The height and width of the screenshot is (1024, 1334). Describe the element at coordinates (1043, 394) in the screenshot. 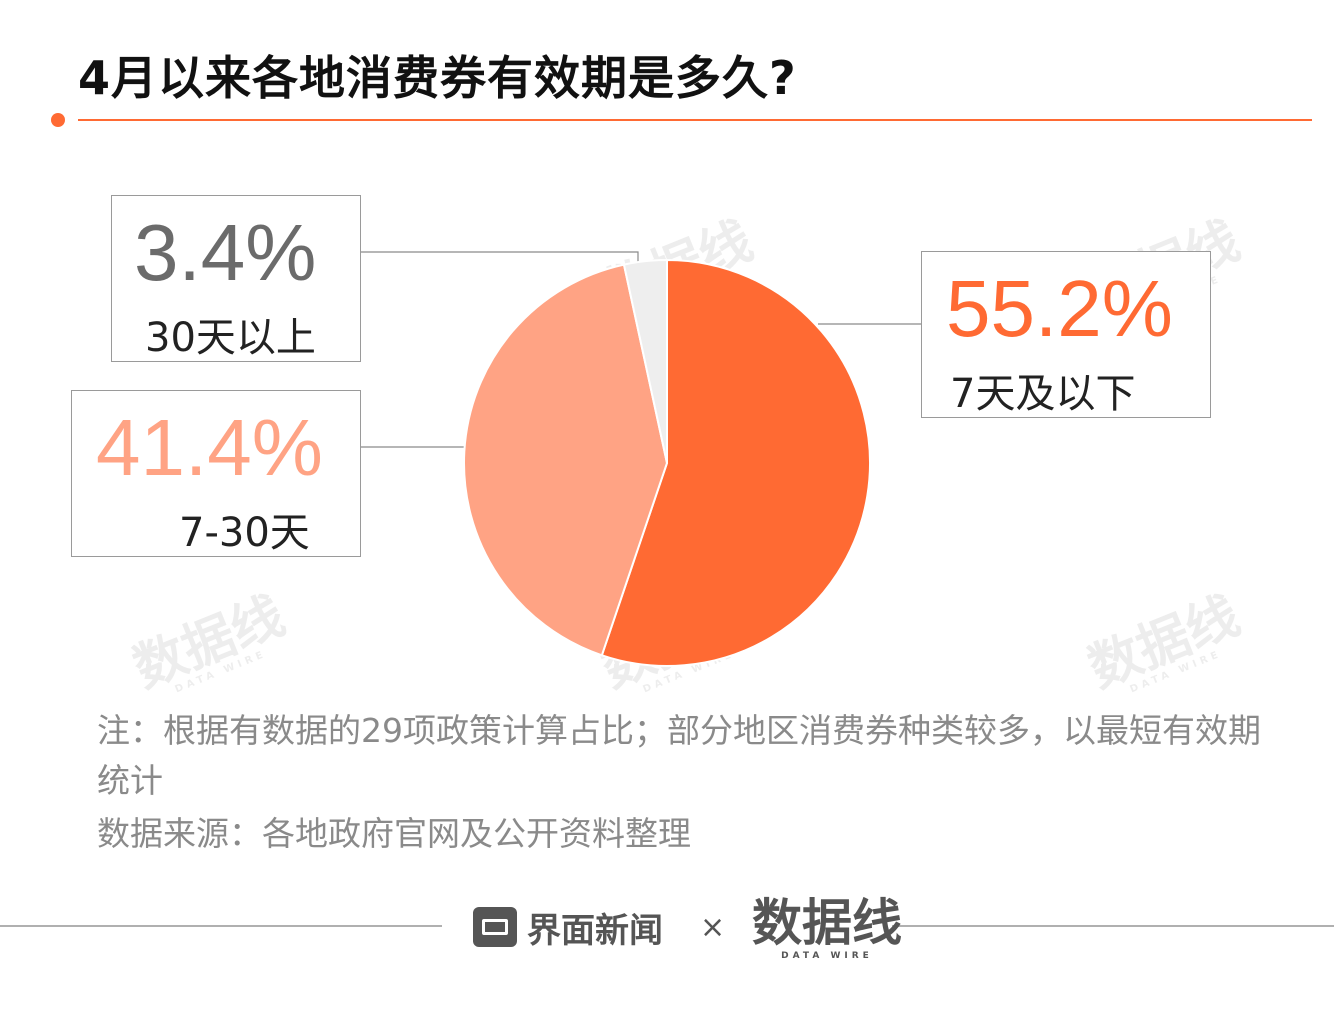

I see `slice-category-label: 7天及以下` at that location.